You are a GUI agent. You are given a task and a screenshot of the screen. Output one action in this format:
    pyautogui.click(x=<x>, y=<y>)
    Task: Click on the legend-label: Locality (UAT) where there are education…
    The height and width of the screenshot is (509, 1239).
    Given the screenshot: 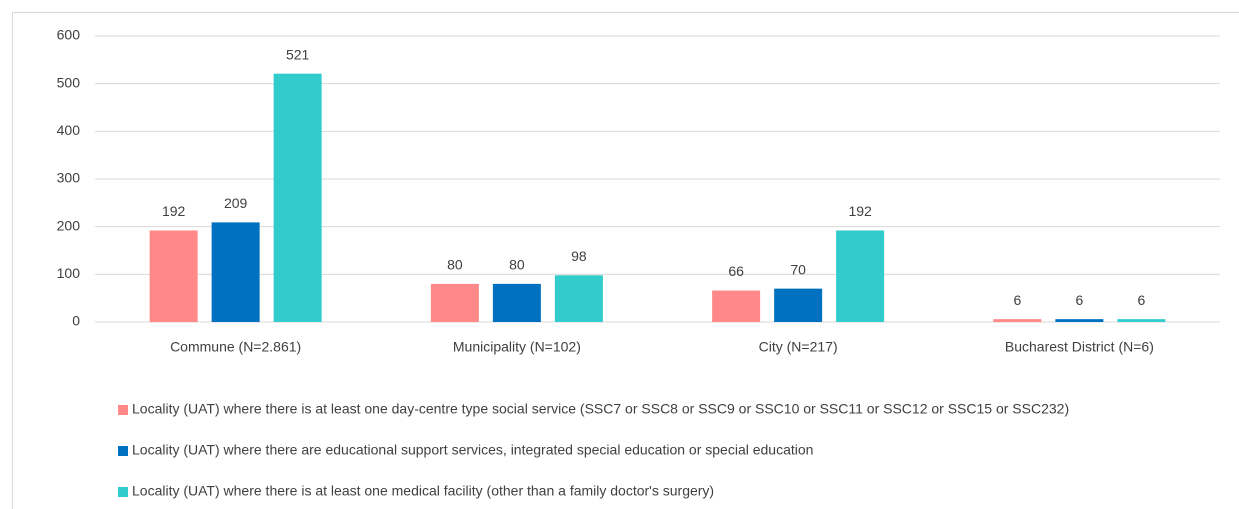 What is the action you would take?
    pyautogui.click(x=472, y=450)
    